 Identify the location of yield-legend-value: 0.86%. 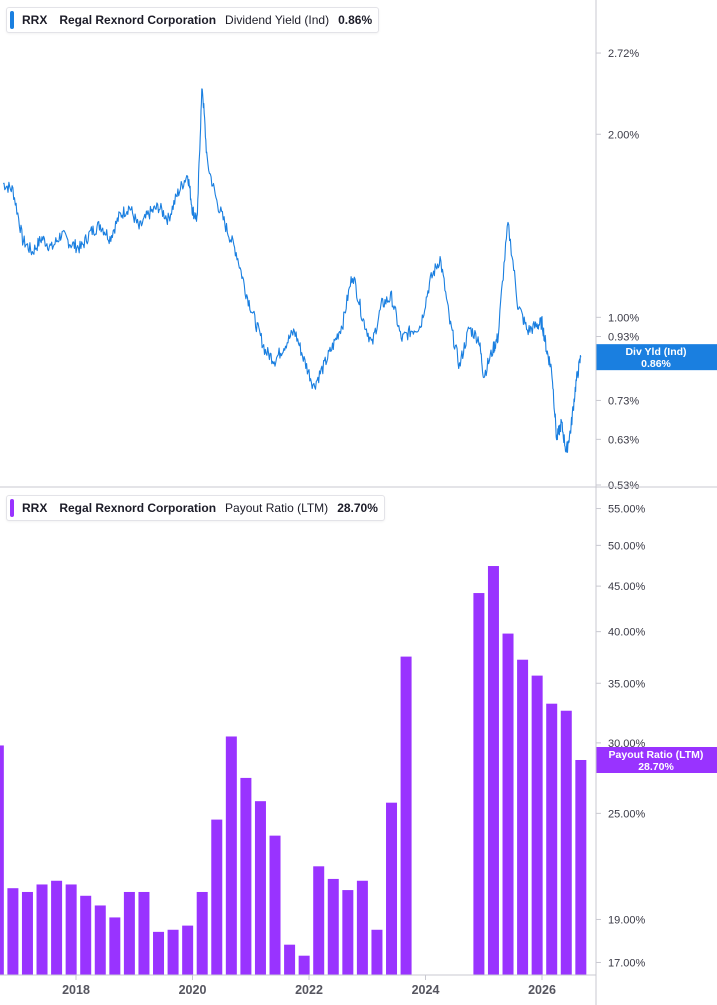
(355, 20).